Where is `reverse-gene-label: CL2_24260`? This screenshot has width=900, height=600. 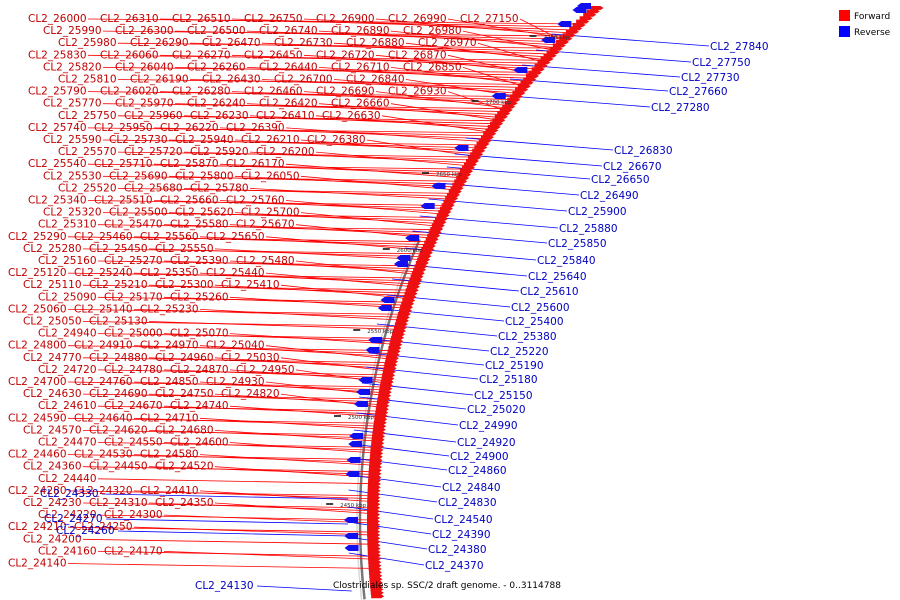 reverse-gene-label: CL2_24260 is located at coordinates (85, 531).